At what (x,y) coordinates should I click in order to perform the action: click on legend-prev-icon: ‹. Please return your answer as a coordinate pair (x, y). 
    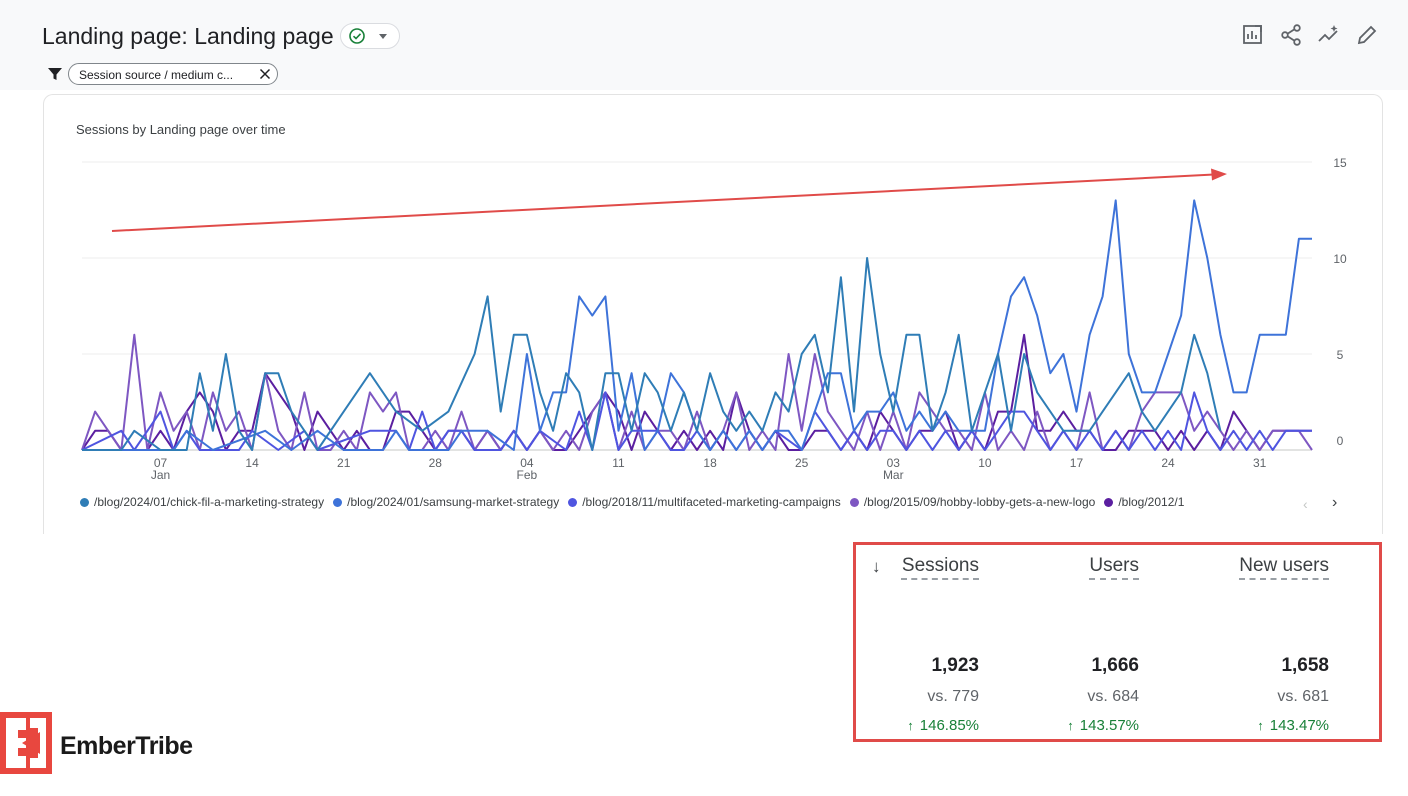
    Looking at the image, I should click on (1305, 504).